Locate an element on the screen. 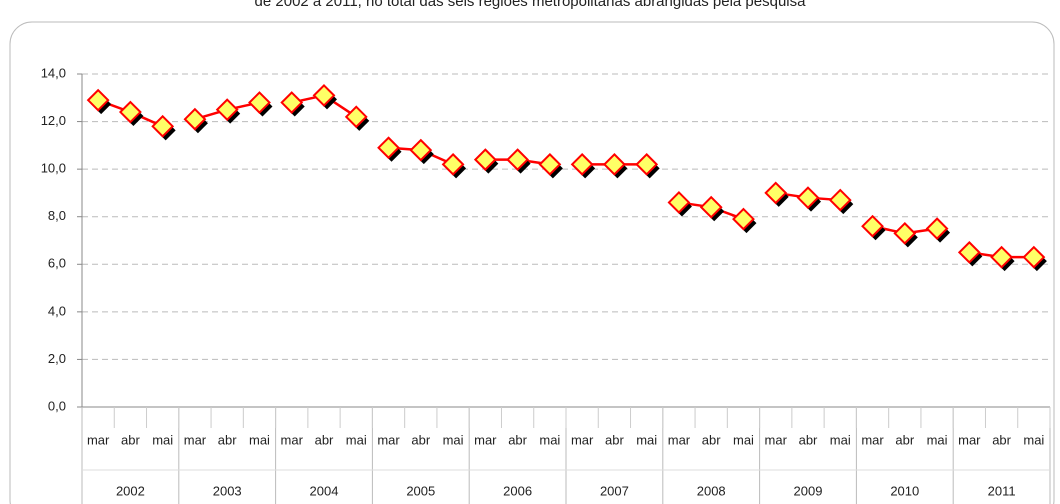  group-label: 2005 is located at coordinates (420, 490).